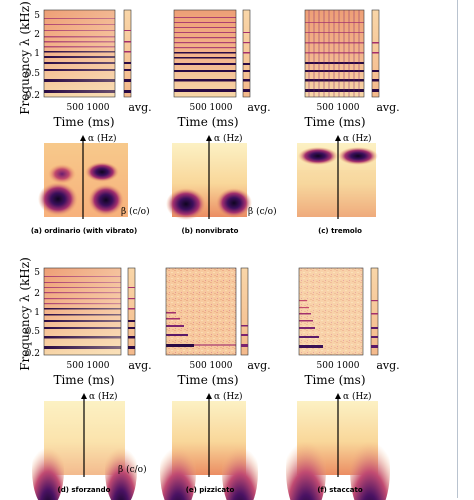 Image resolution: width=474 pixels, height=500 pixels. I want to click on avg-label-c: avg., so click(387, 107).